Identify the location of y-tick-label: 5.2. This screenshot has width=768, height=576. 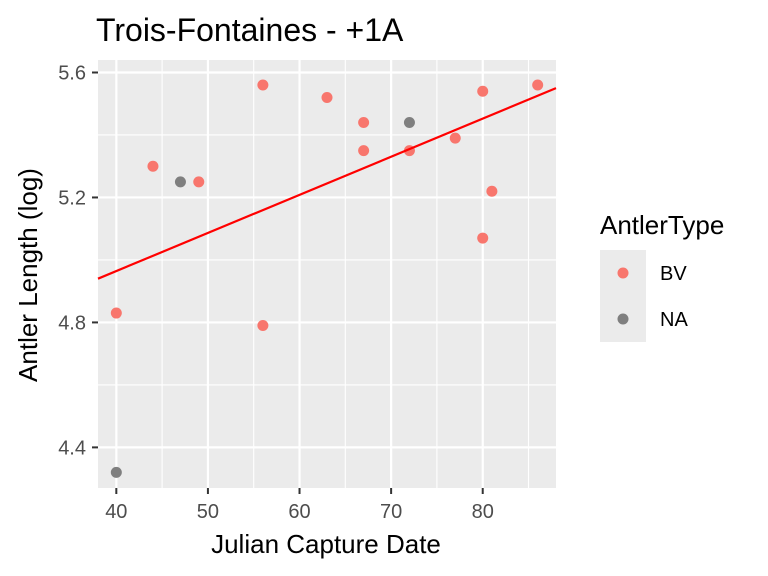
(72, 198).